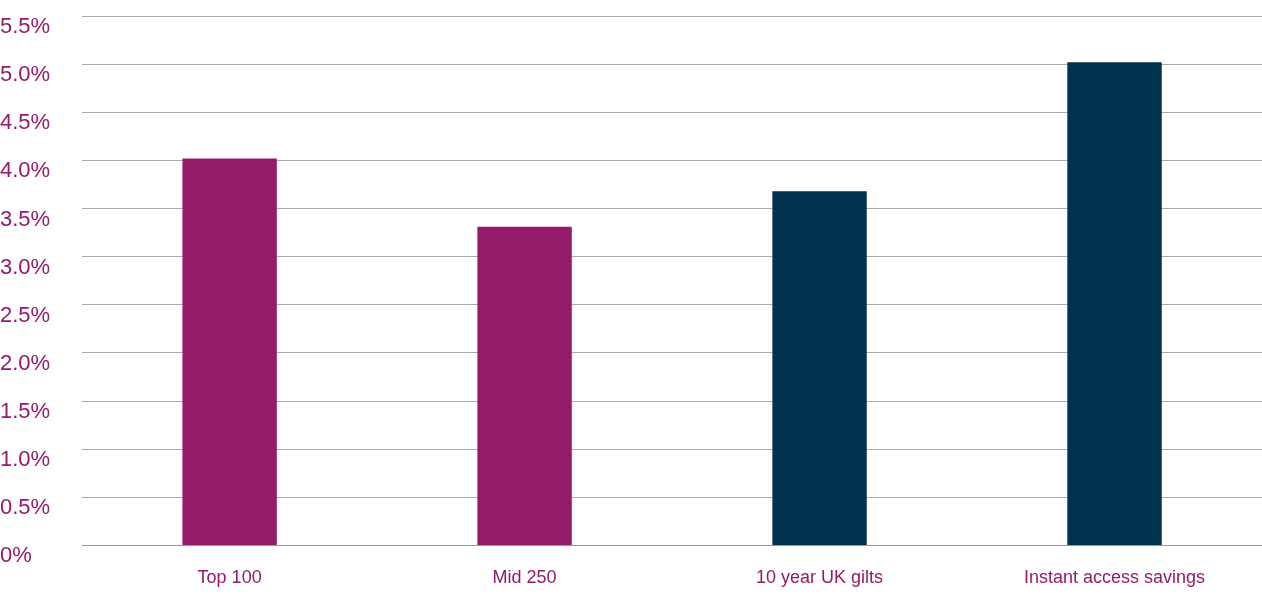 The width and height of the screenshot is (1262, 615). I want to click on y-tick-label: 4.5%, so click(25, 122).